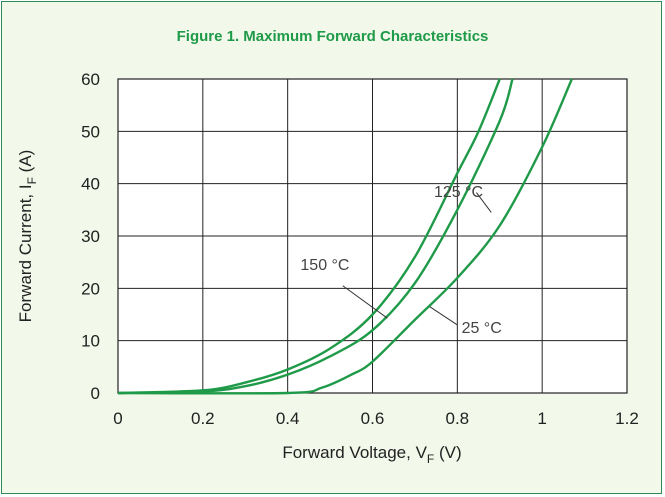 The width and height of the screenshot is (665, 497). I want to click on x-axis-label: Forward Voltage, VF (V), so click(371, 454).